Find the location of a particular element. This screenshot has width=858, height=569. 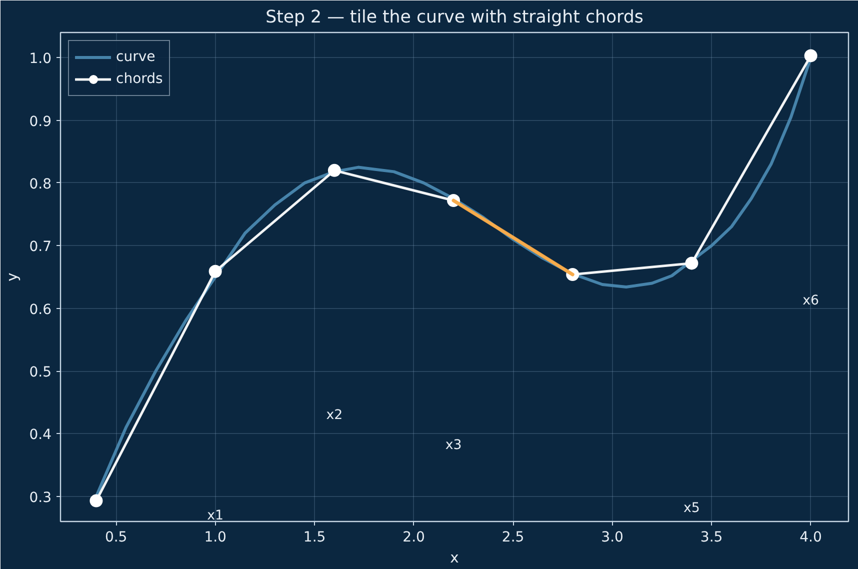

x-tick-label: 2.0 is located at coordinates (413, 538).